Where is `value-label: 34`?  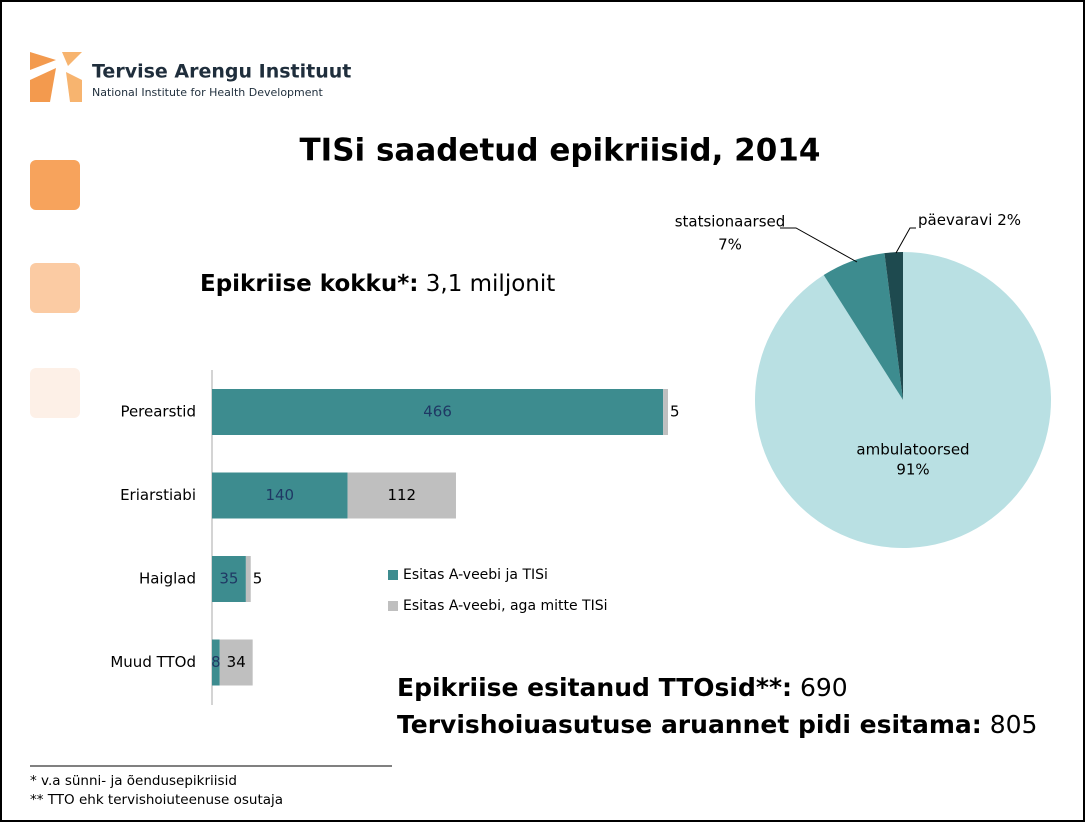
value-label: 34 is located at coordinates (236, 662).